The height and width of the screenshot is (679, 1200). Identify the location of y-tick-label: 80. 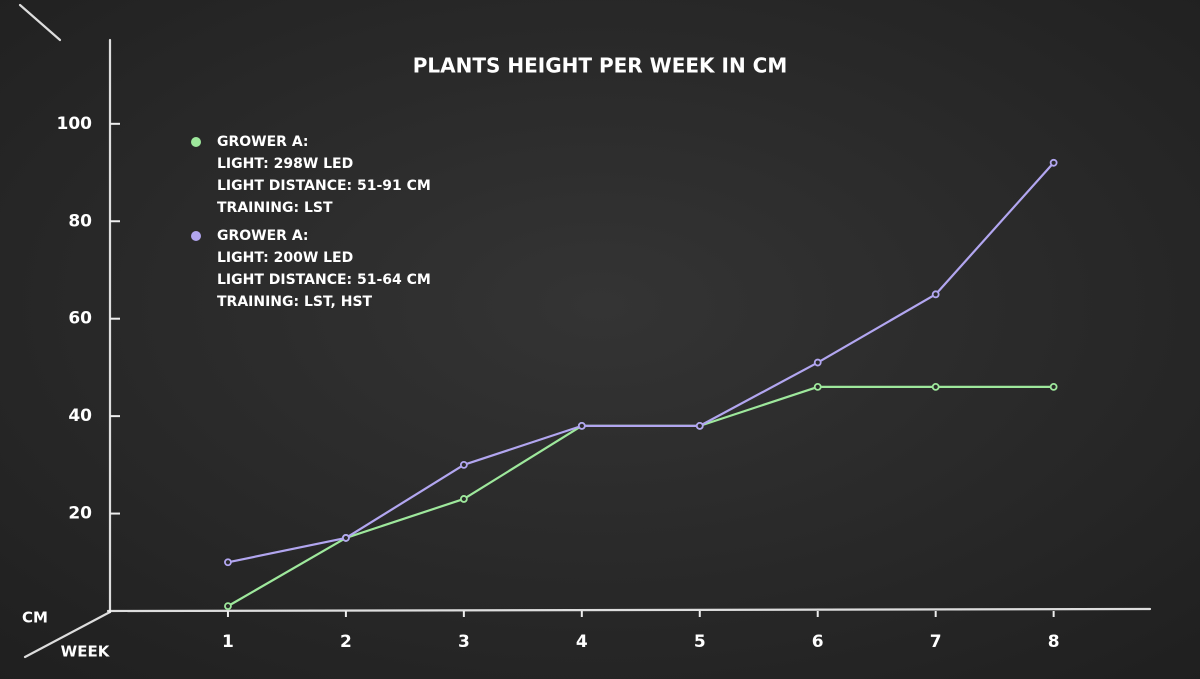
(80, 221).